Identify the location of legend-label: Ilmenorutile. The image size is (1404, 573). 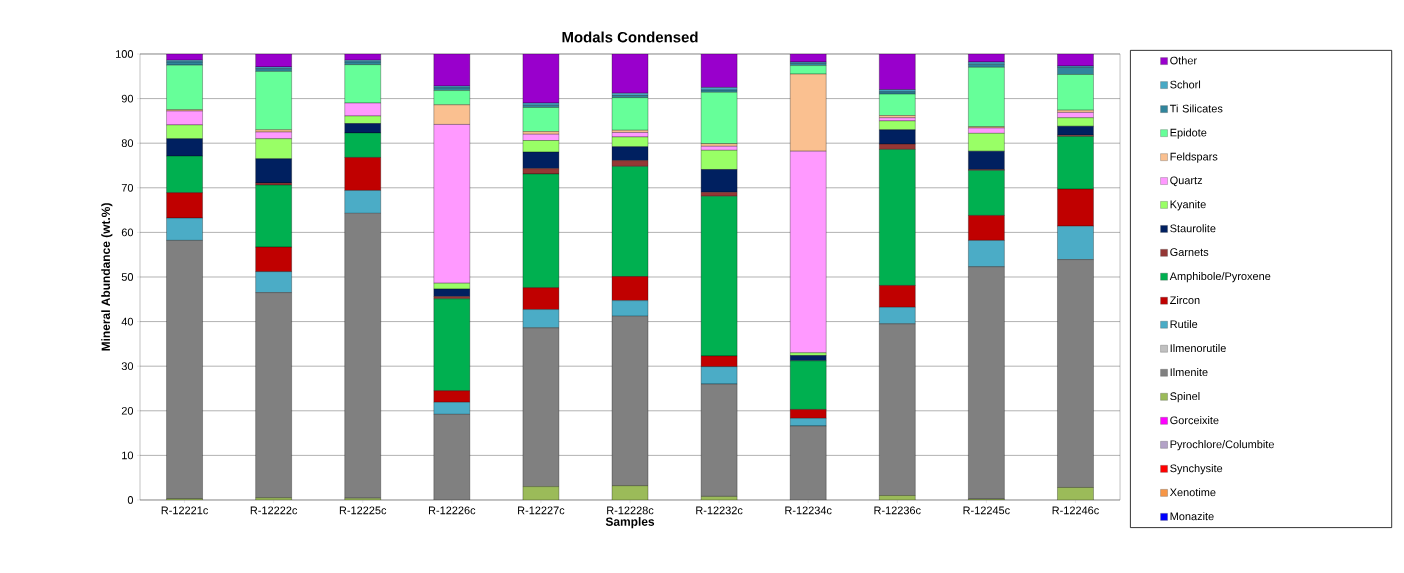
(1198, 348).